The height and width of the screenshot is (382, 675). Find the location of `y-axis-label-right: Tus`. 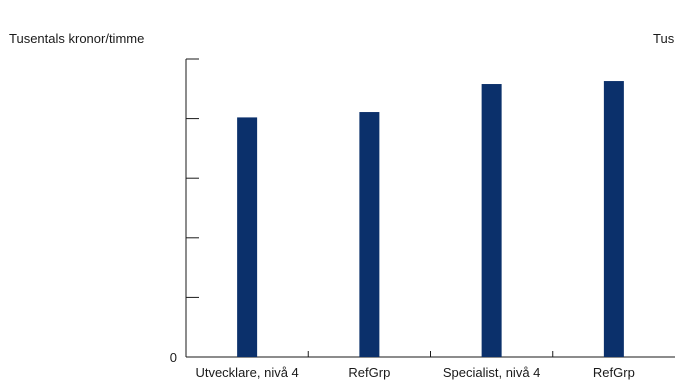

y-axis-label-right: Tus is located at coordinates (664, 38).